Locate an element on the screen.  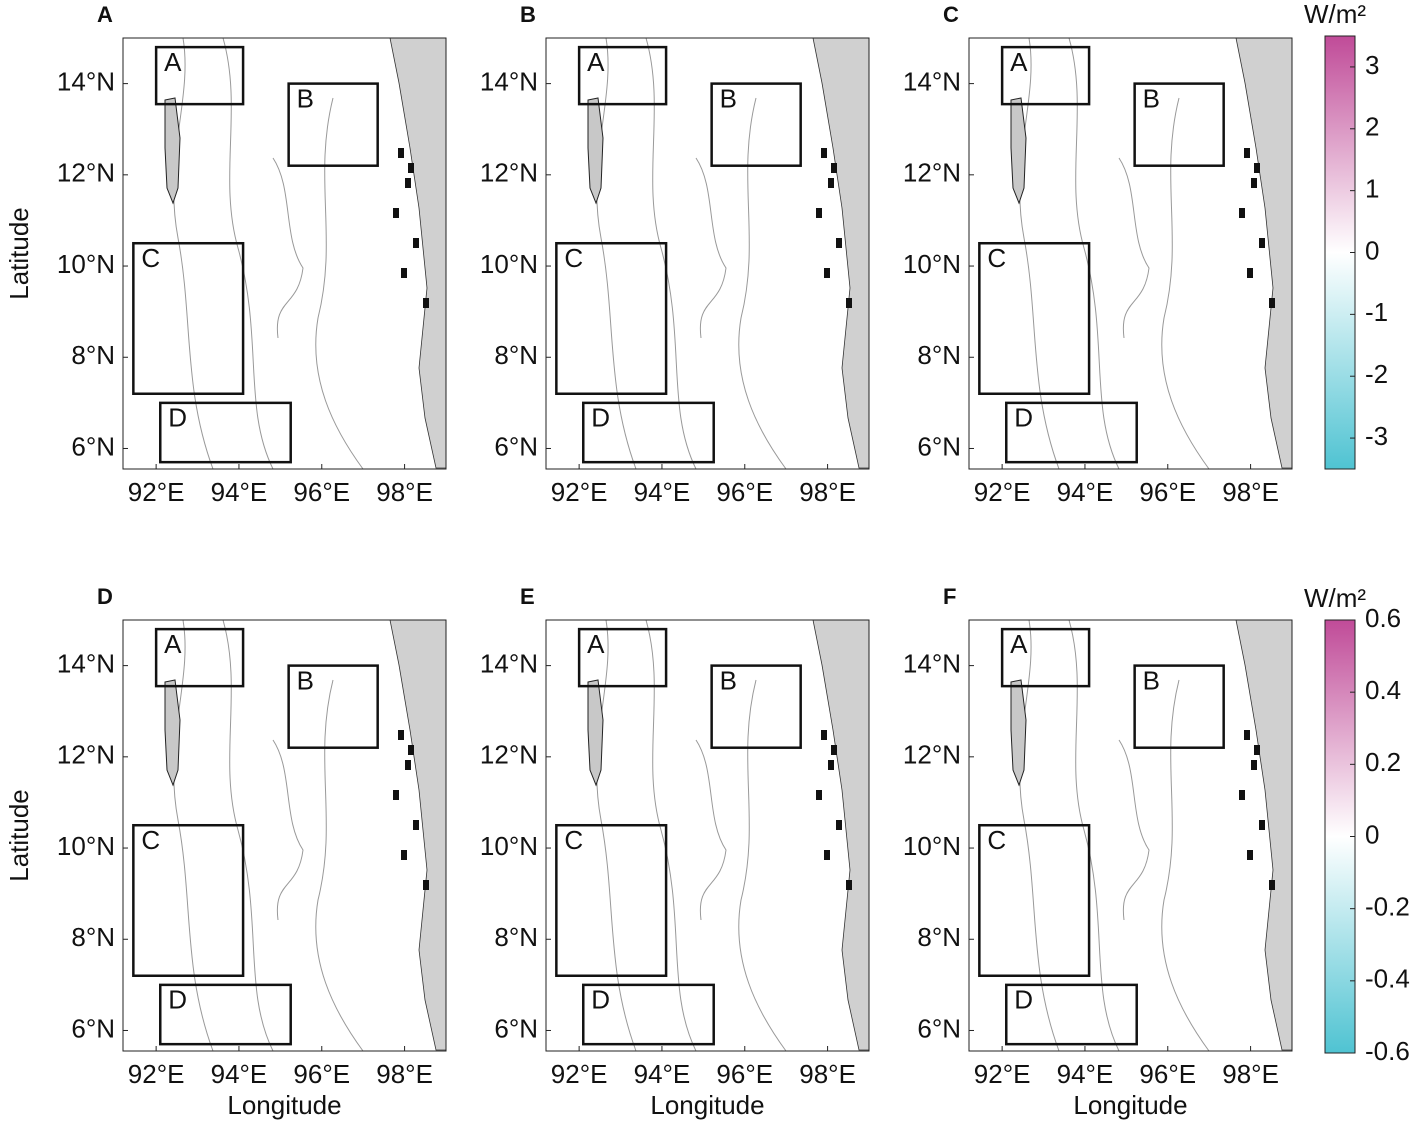
panel-letter: F is located at coordinates (949, 596).